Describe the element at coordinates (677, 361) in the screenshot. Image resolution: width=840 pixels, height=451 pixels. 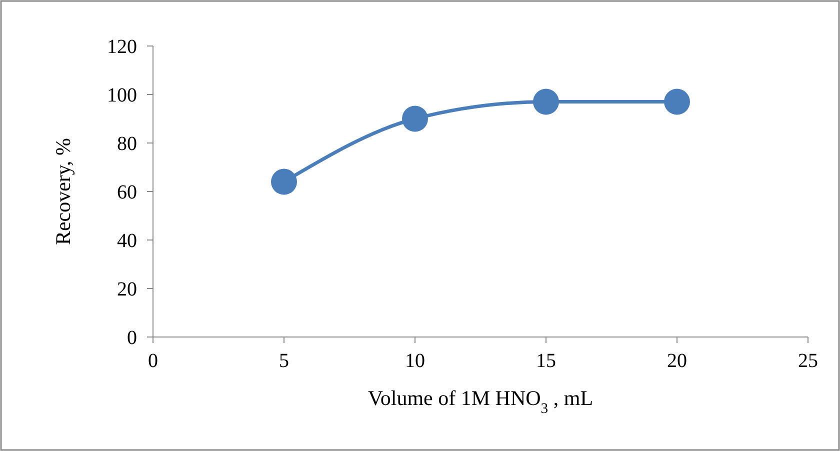
I see `x-tick-label: 20` at that location.